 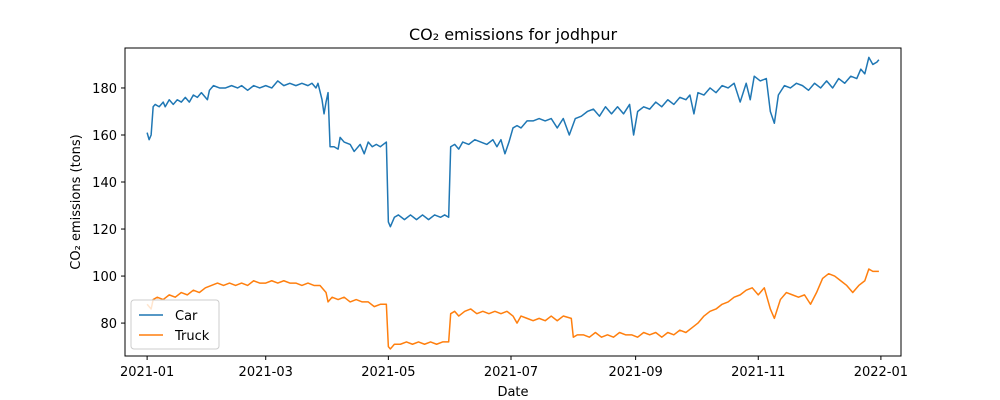 What do you see at coordinates (388, 372) in the screenshot?
I see `x-tick-label: 2021-05` at bounding box center [388, 372].